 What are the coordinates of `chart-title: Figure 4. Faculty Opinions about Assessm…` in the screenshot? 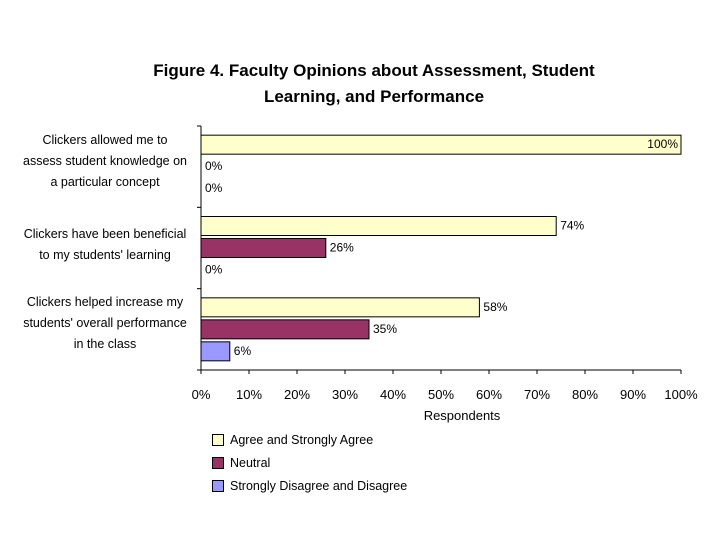 It's located at (360, 84).